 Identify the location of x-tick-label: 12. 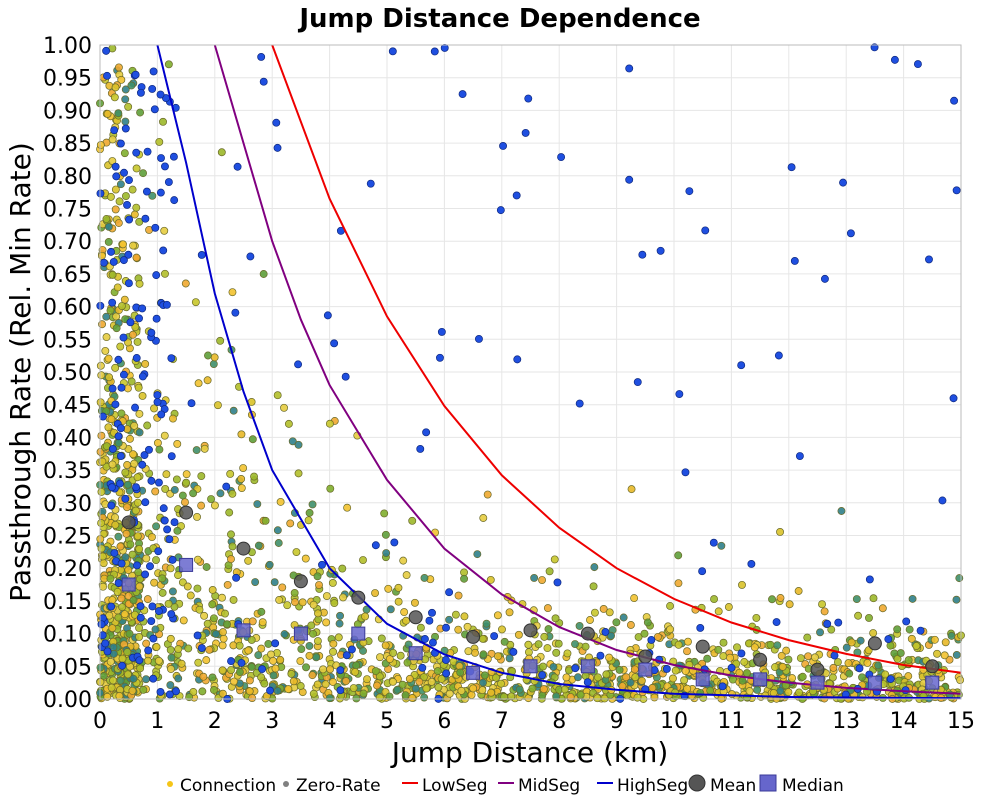
(789, 721).